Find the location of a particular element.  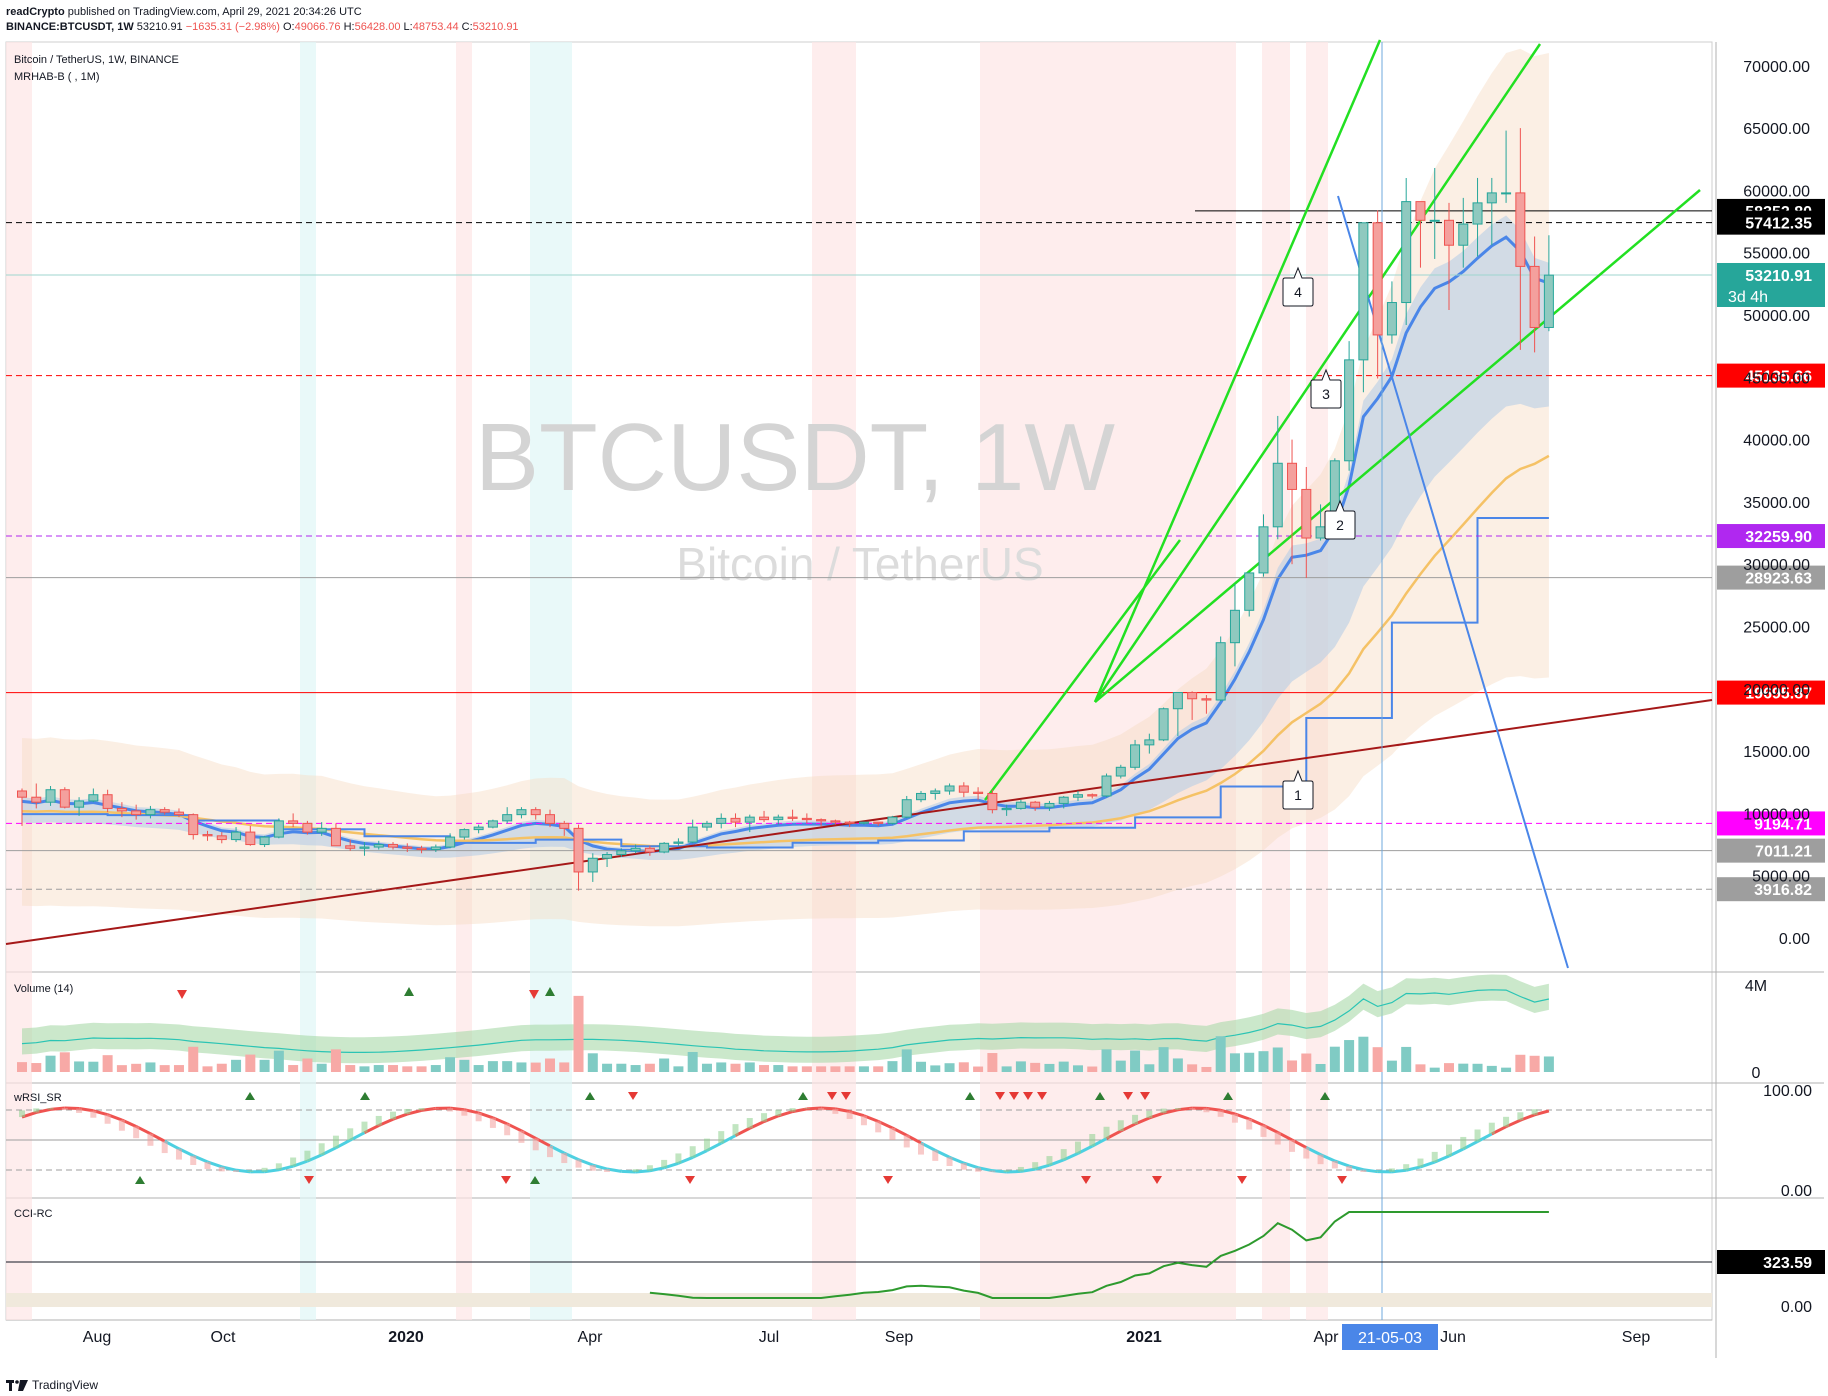

footer-brand: TradingView is located at coordinates (65, 1385).